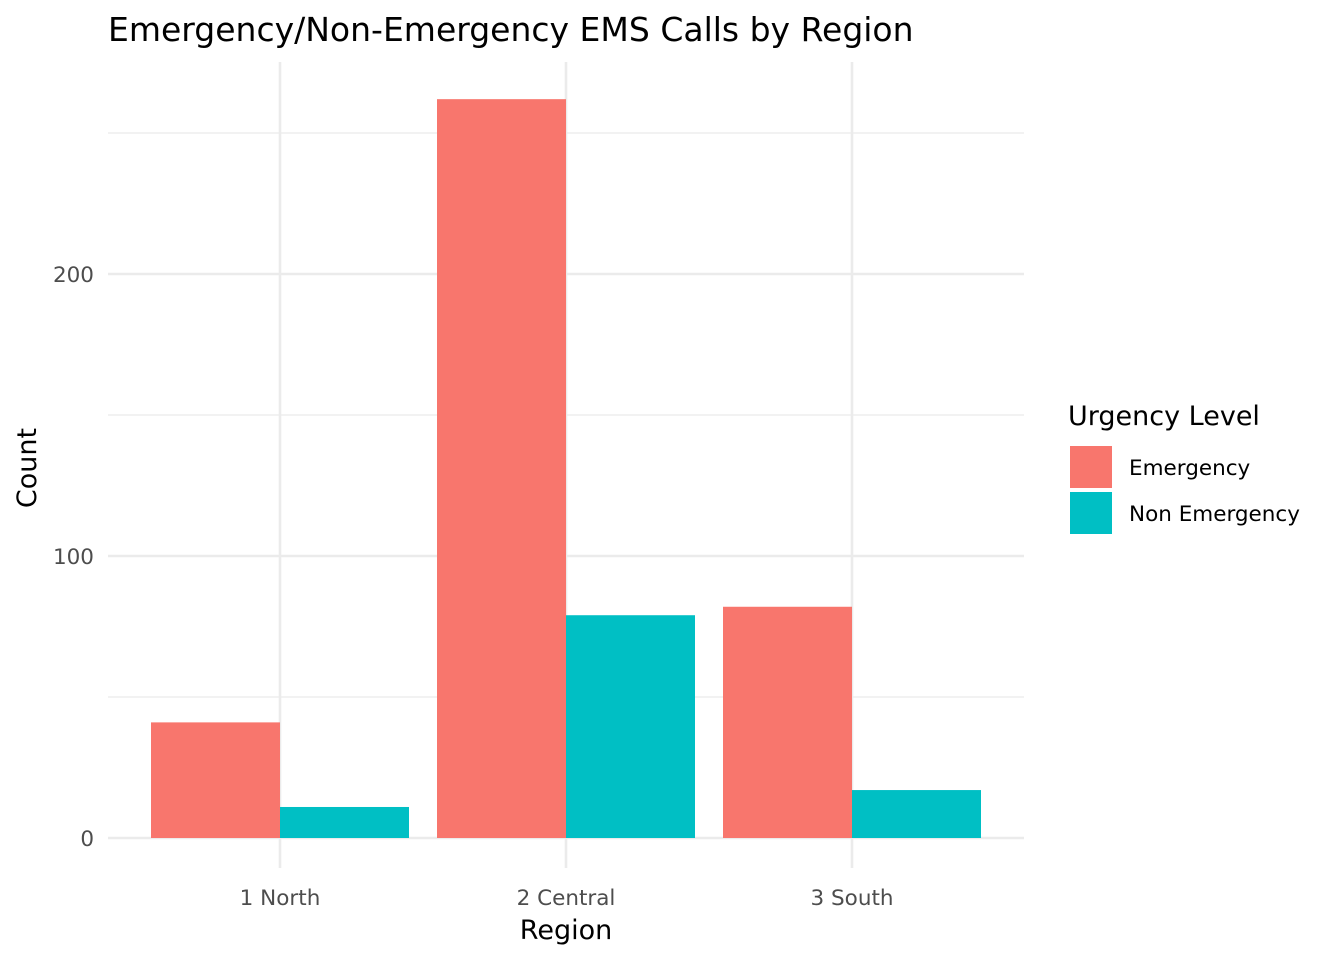  I want to click on legend: Urgency Level Emergency Non Emergency, so click(1184, 467).